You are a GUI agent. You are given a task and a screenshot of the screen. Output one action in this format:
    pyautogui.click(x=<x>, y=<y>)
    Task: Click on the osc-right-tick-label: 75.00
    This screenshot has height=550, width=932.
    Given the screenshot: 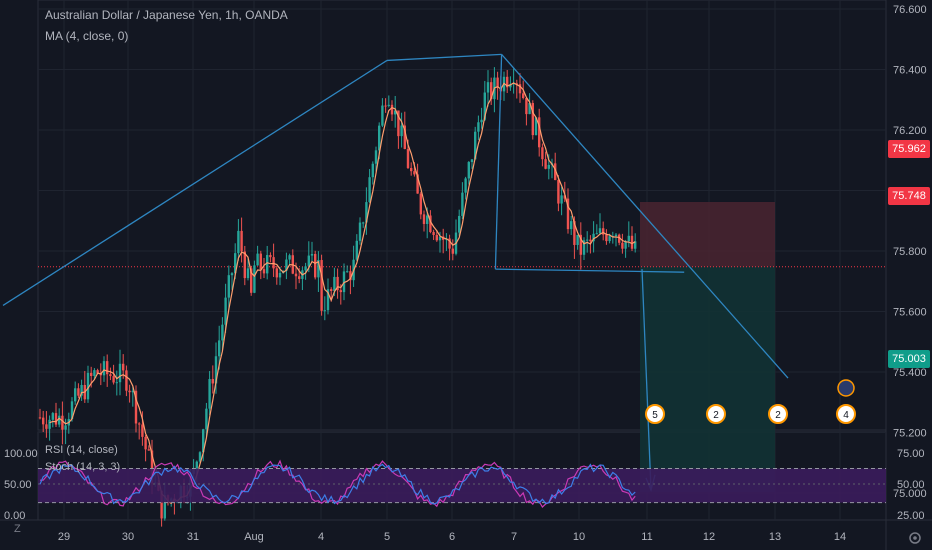 What is the action you would take?
    pyautogui.click(x=911, y=454)
    